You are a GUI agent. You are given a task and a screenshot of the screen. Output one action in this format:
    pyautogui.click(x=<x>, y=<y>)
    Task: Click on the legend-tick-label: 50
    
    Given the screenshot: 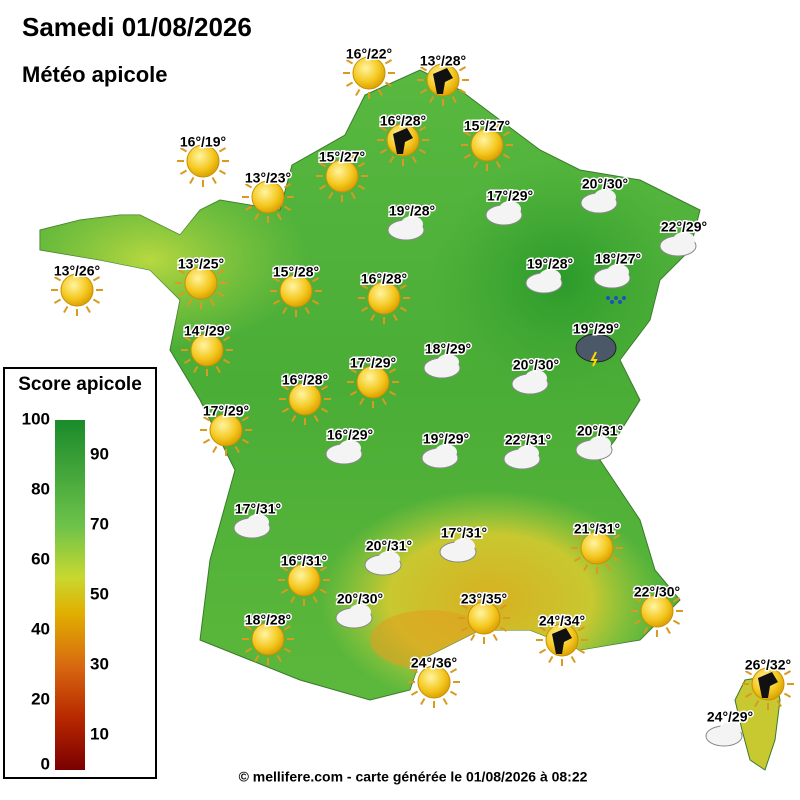 What is the action you would take?
    pyautogui.click(x=99, y=593)
    